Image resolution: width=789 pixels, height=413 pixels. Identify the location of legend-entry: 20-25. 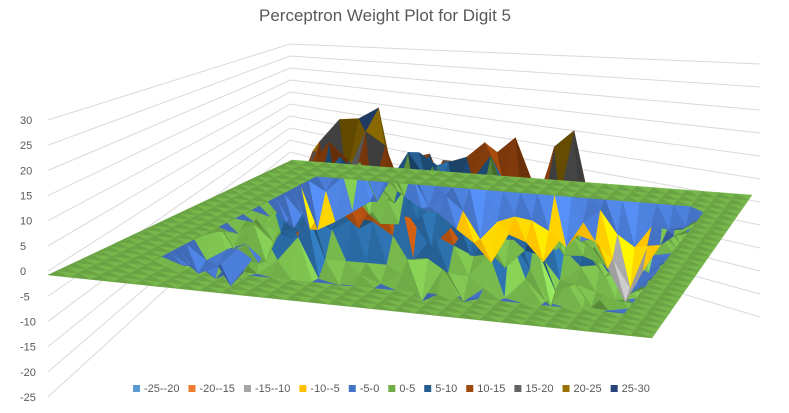
(582, 389).